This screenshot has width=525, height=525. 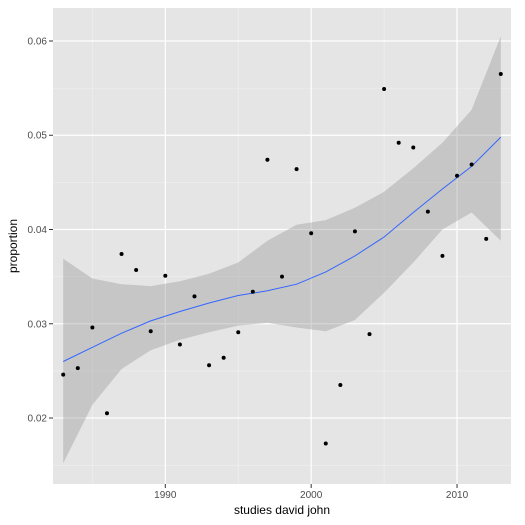 I want to click on x-tick-label: 2000, so click(x=311, y=495).